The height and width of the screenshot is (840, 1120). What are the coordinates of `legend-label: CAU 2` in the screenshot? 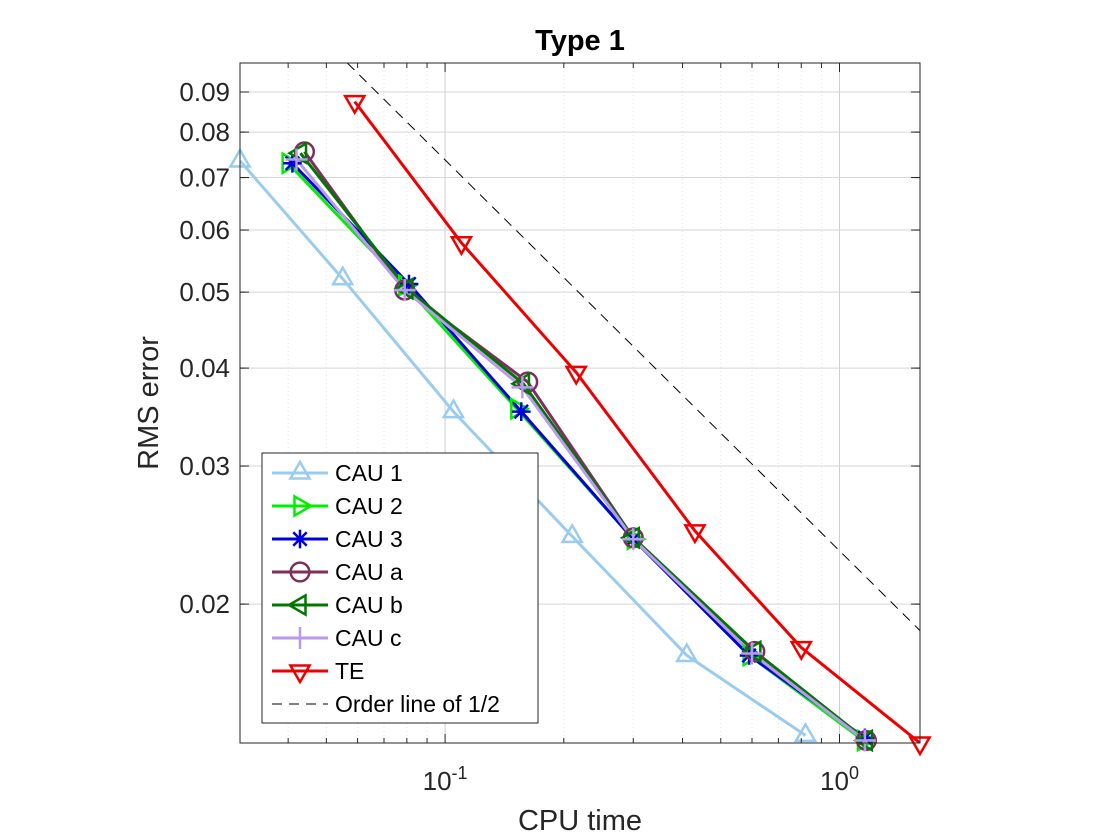 It's located at (369, 506).